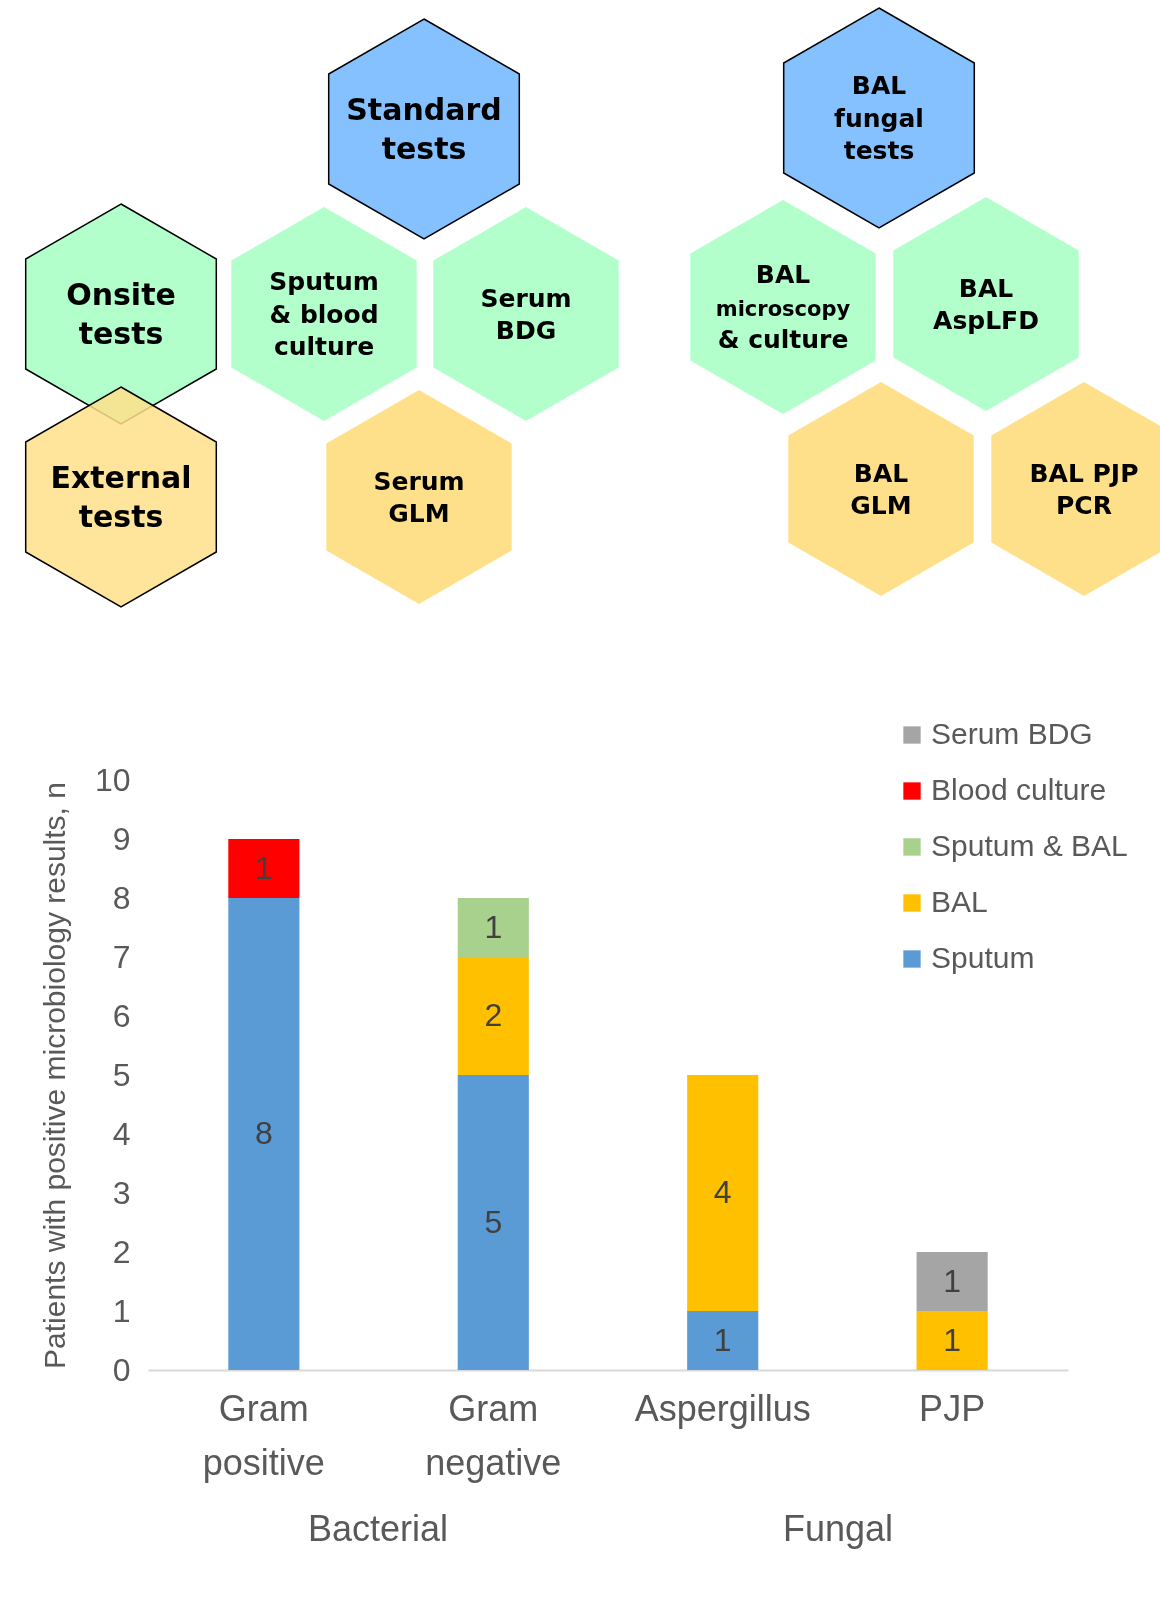  Describe the element at coordinates (121, 897) in the screenshot. I see `y-tick-label: 8` at that location.